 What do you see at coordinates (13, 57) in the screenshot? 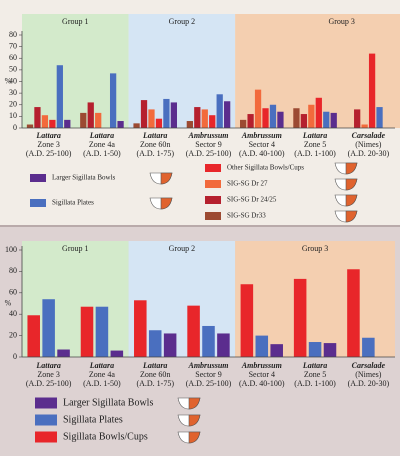
I see `y-tick-label: 60` at bounding box center [13, 57].